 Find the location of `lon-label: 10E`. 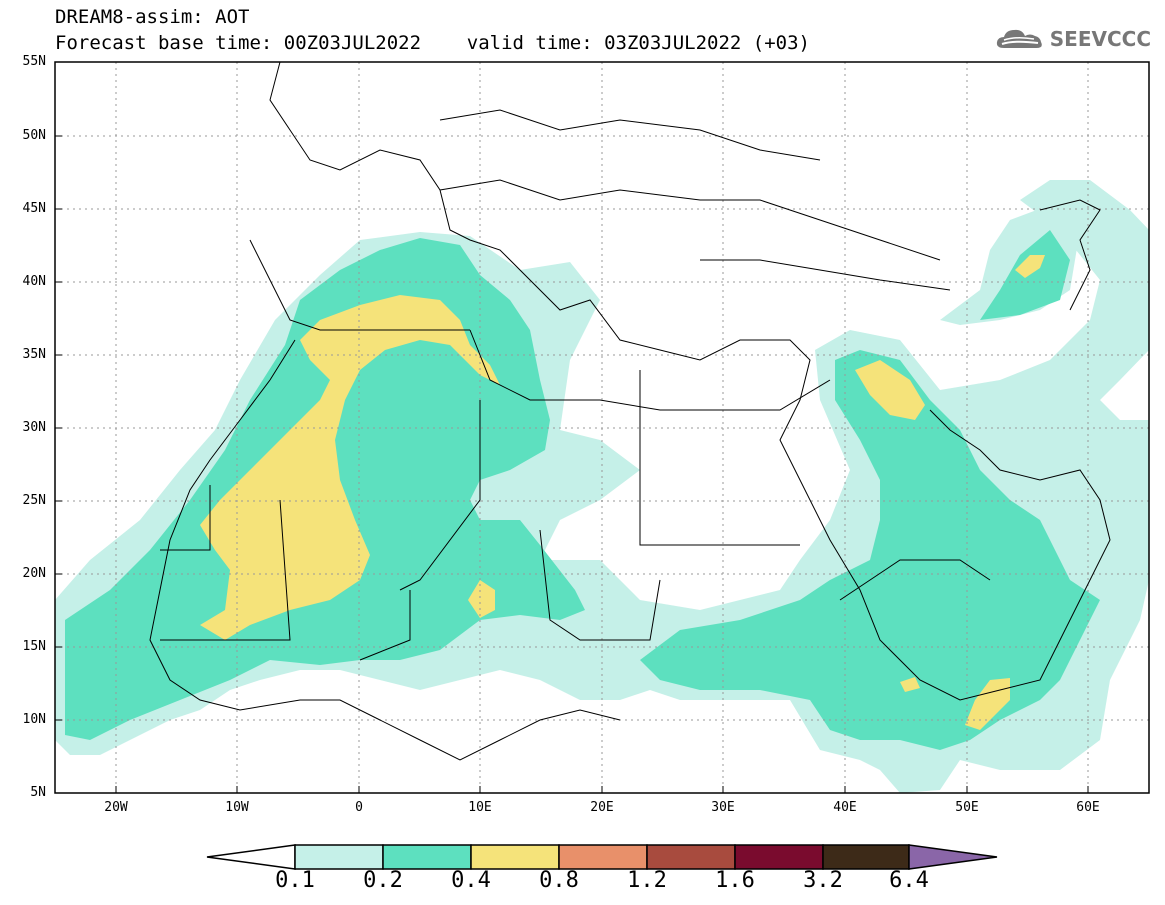

lon-label: 10E is located at coordinates (480, 807).